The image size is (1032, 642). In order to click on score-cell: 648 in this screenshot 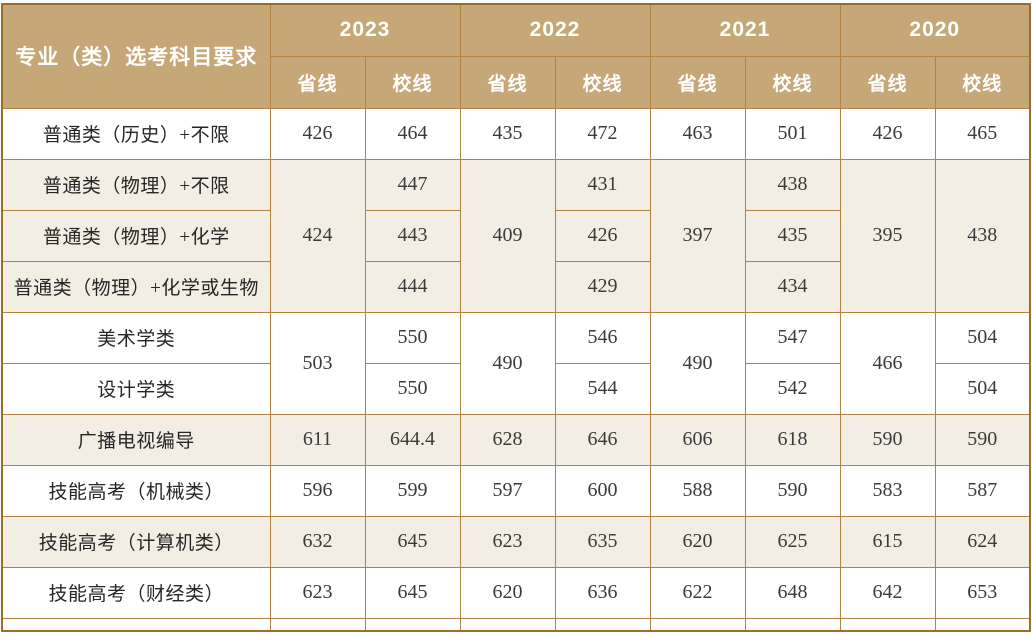, I will do `click(792, 592)`.